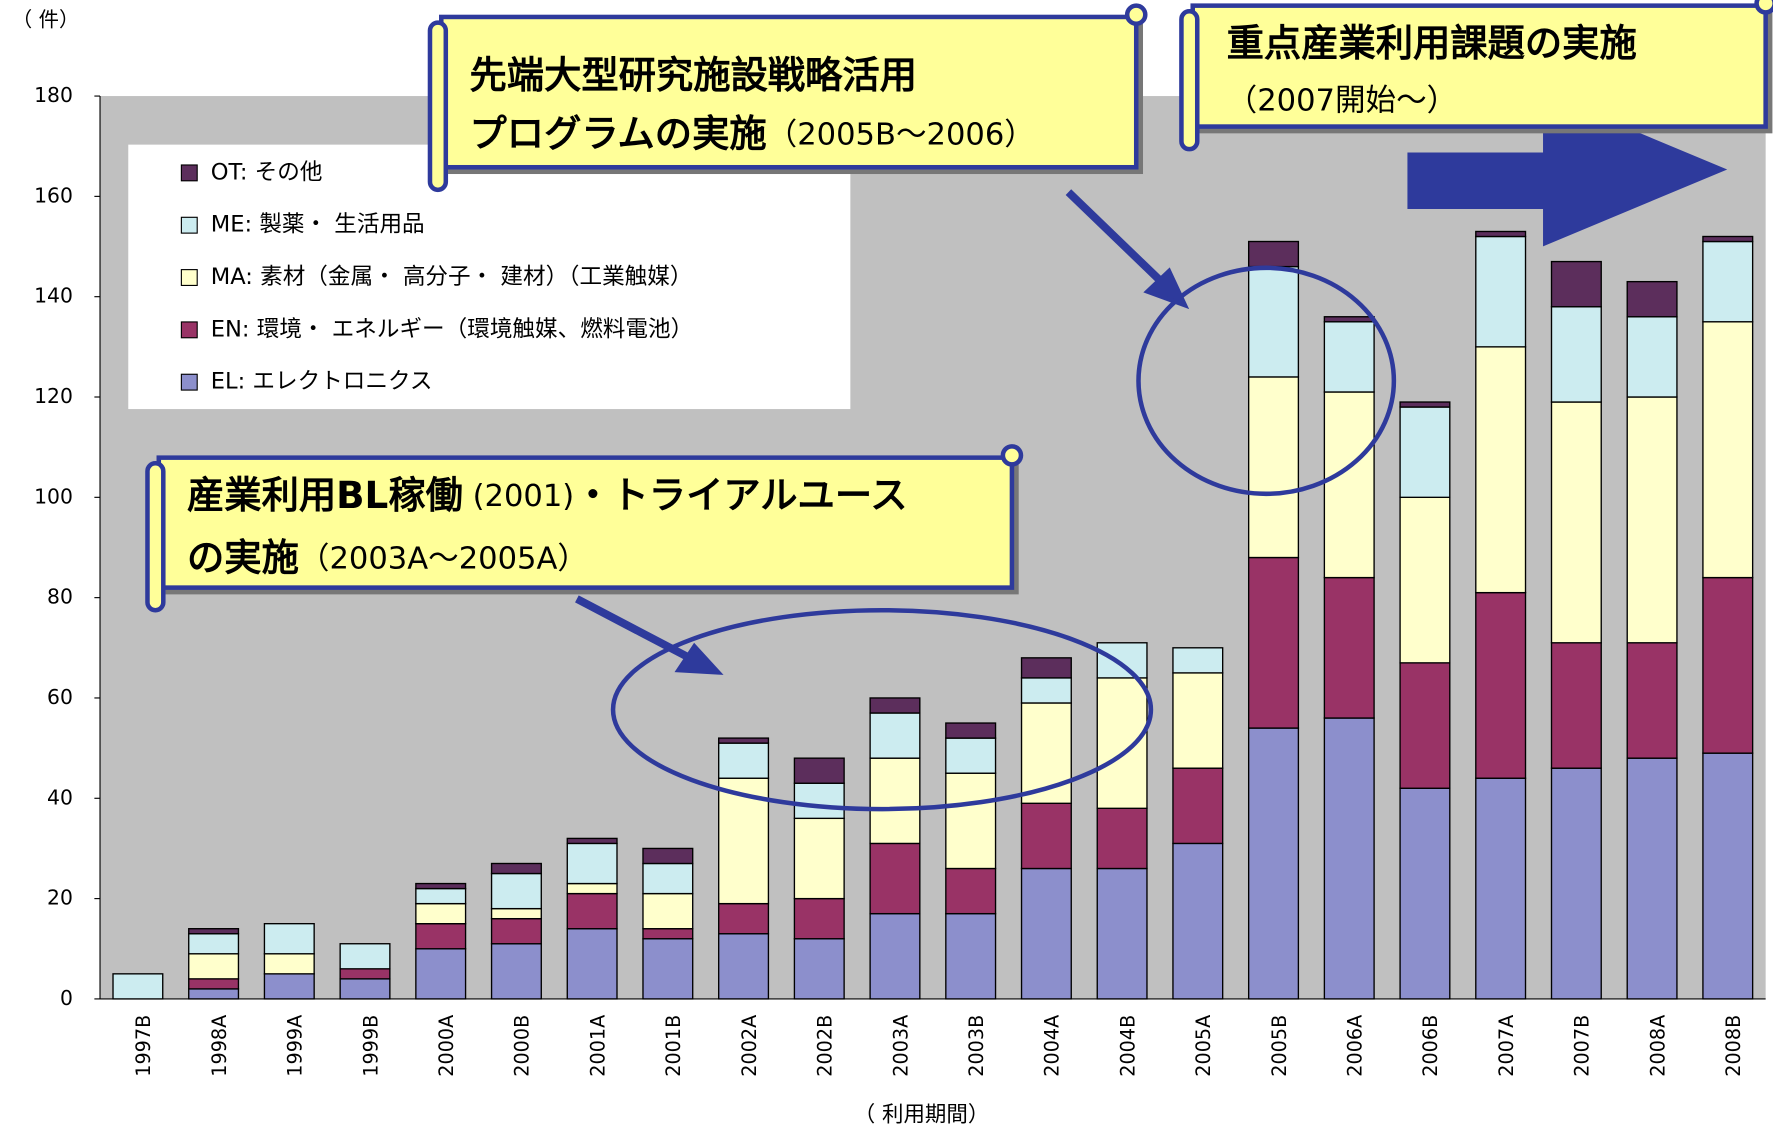  I want to click on callout-text: 産業利用BL稼働 (2001)・トライアルユース, so click(547, 495).